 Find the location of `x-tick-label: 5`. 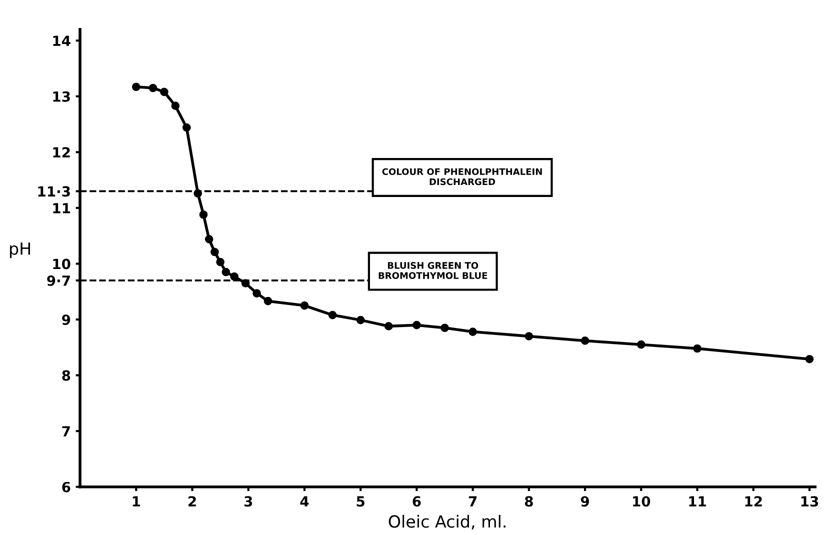

x-tick-label: 5 is located at coordinates (360, 501).